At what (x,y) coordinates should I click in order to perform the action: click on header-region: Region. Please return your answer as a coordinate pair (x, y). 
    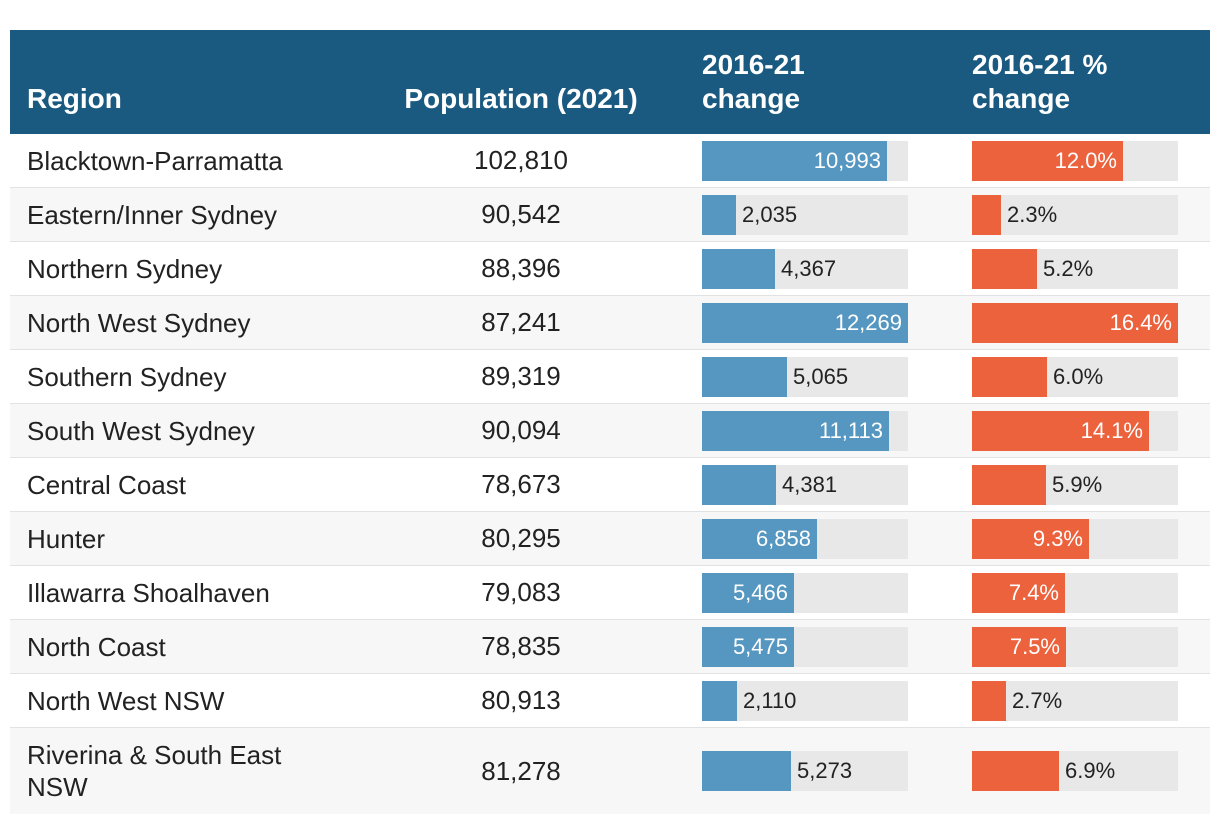
    Looking at the image, I should click on (175, 82).